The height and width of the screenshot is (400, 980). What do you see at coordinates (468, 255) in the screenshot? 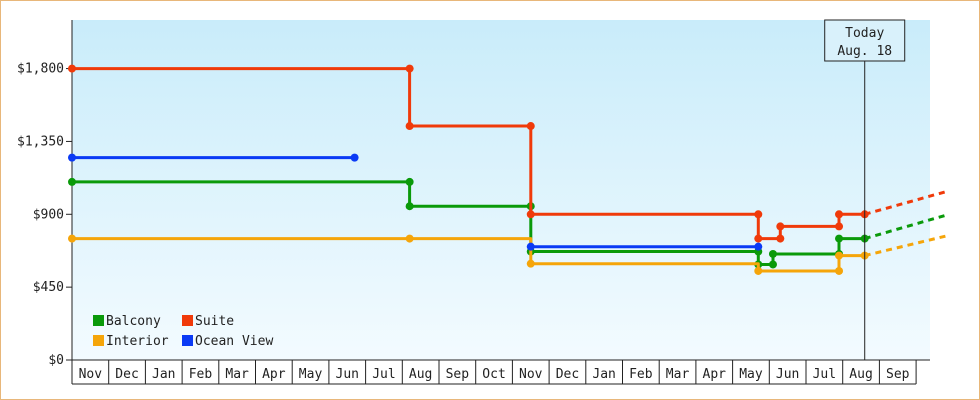
I see `interior-line` at bounding box center [468, 255].